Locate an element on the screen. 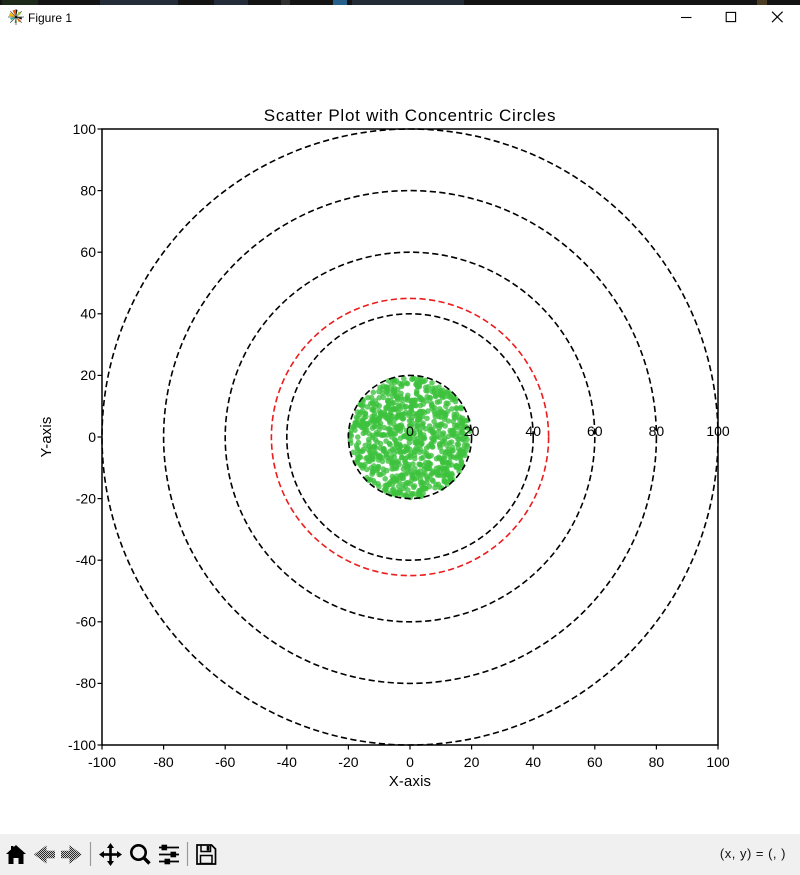  svg-text: X-axis is located at coordinates (410, 782).